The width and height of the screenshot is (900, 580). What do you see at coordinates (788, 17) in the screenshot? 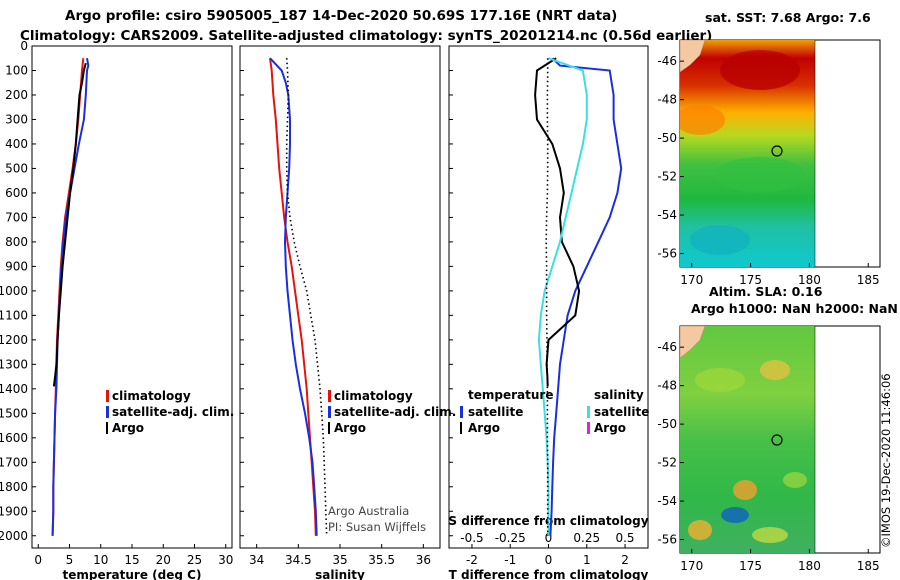
I see `map-sst-title: sat. SST: 7.68 Argo: 7.6` at bounding box center [788, 17].